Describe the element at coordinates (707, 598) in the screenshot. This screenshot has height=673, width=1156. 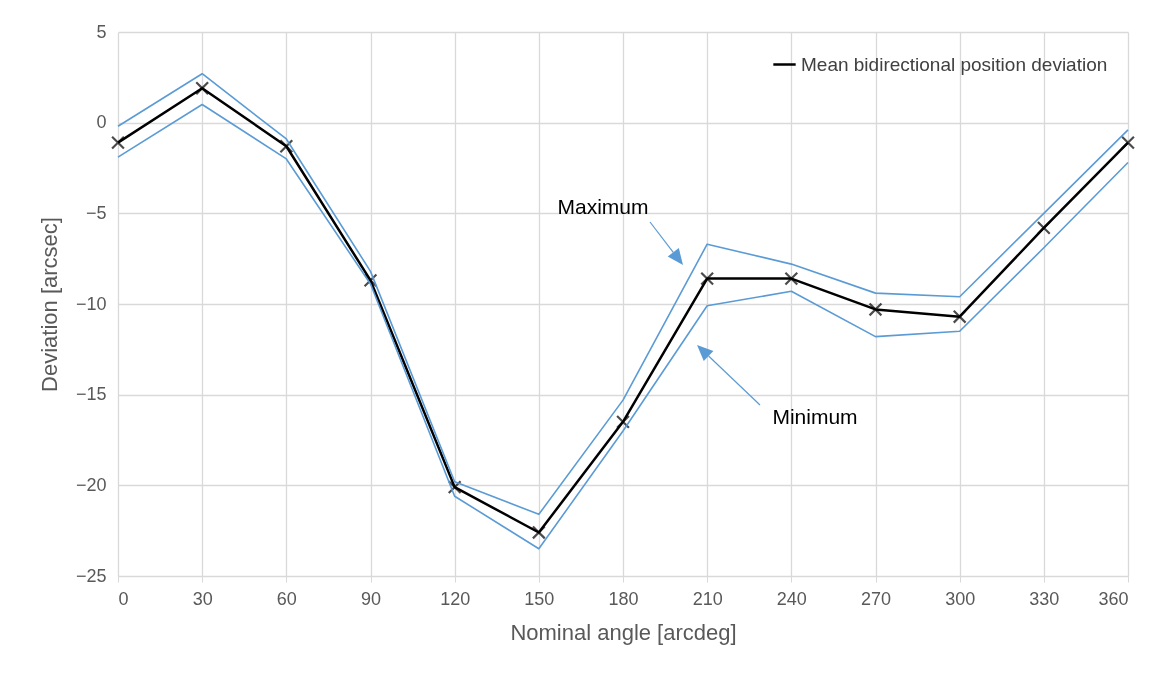
I see `x-tick-label: 210` at that location.